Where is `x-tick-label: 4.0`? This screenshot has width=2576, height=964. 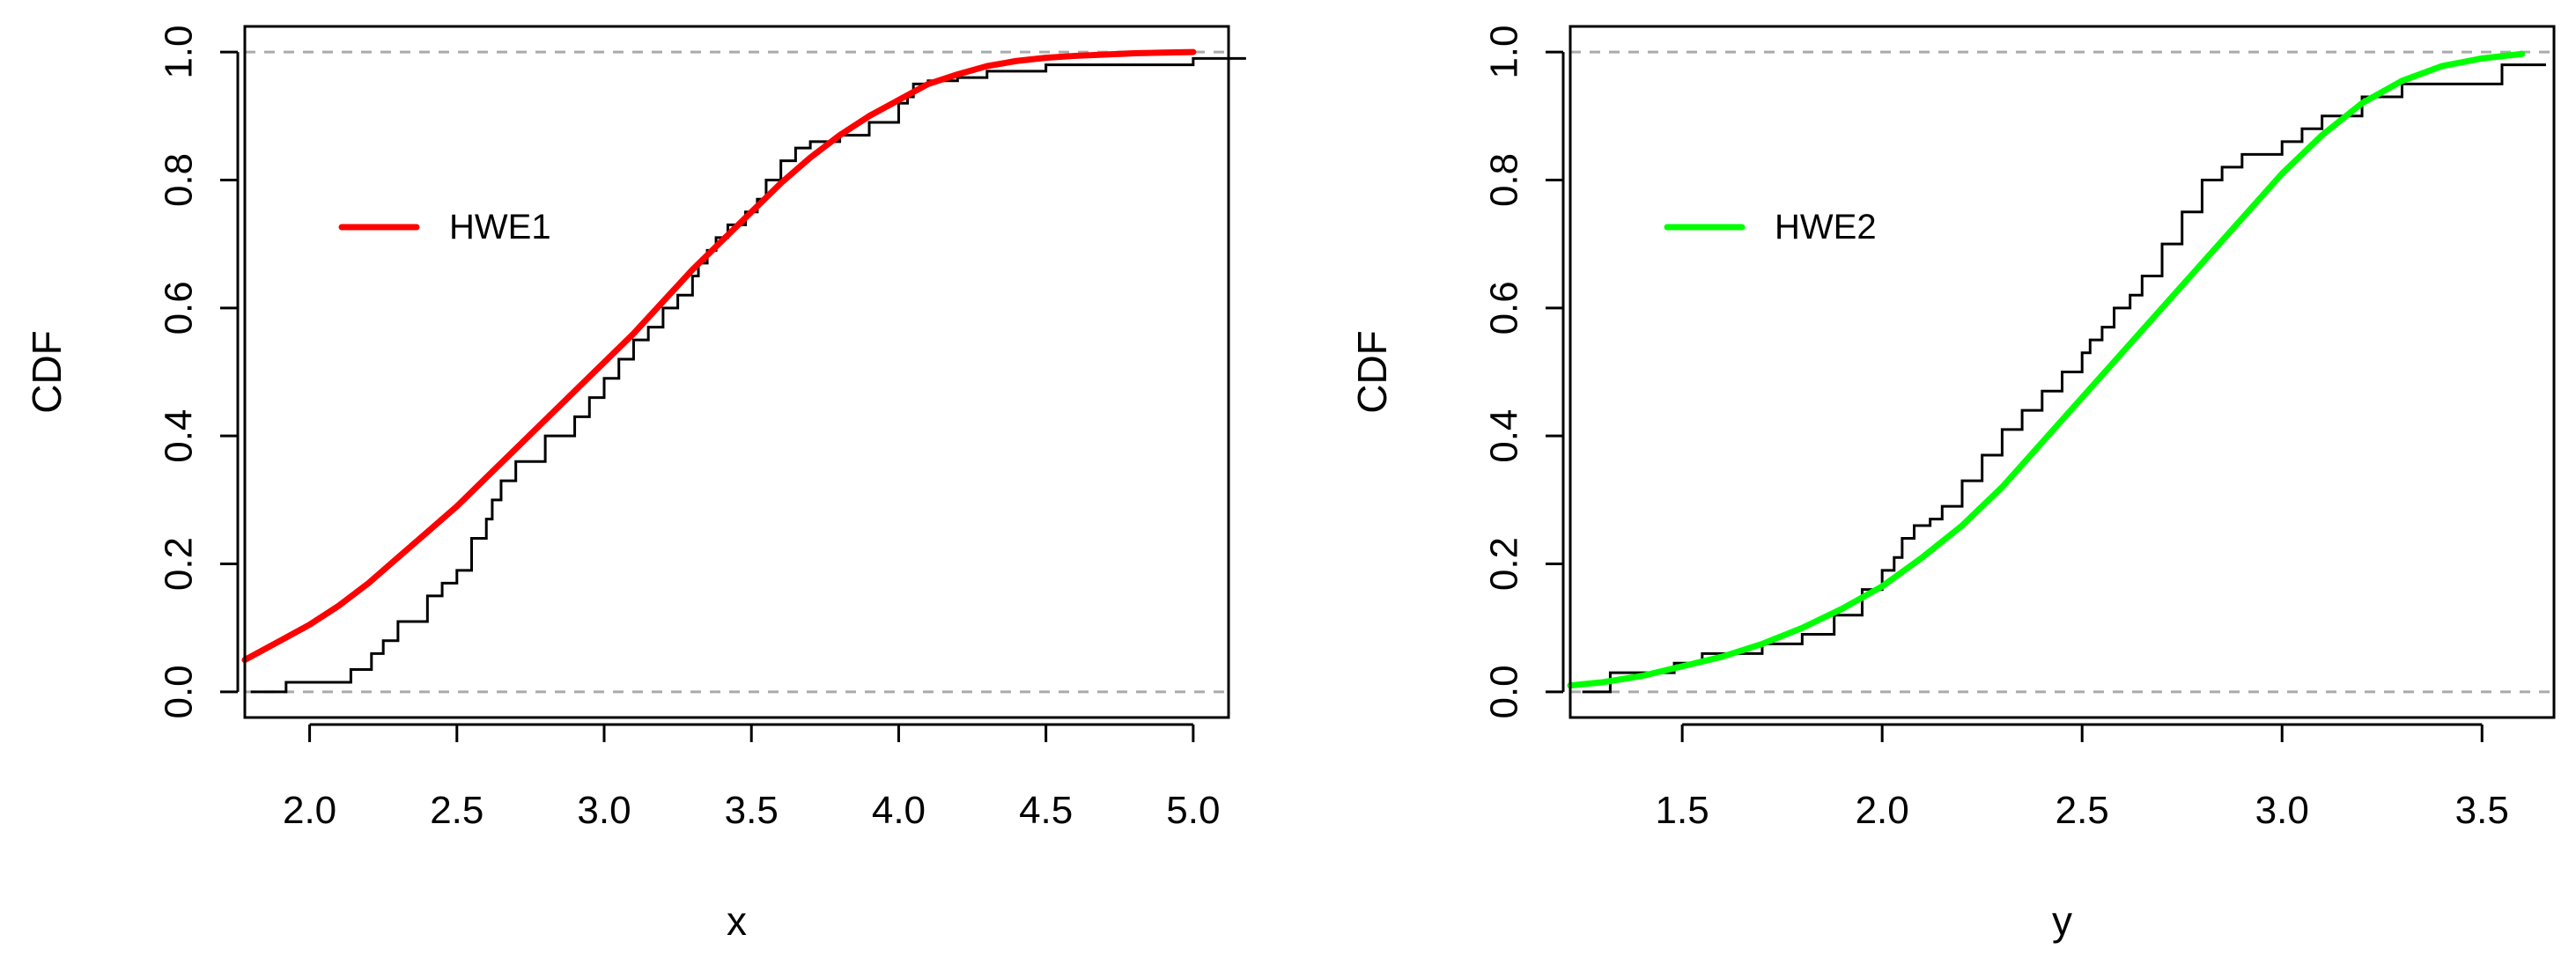
x-tick-label: 4.0 is located at coordinates (899, 810).